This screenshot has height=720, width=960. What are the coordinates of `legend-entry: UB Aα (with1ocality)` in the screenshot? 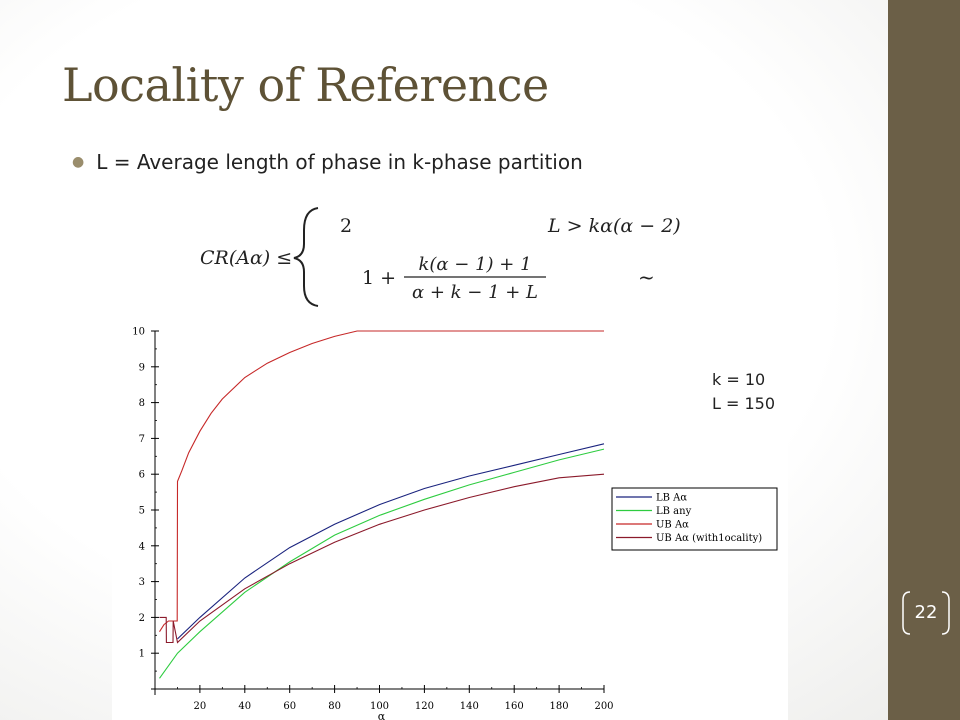 It's located at (709, 538).